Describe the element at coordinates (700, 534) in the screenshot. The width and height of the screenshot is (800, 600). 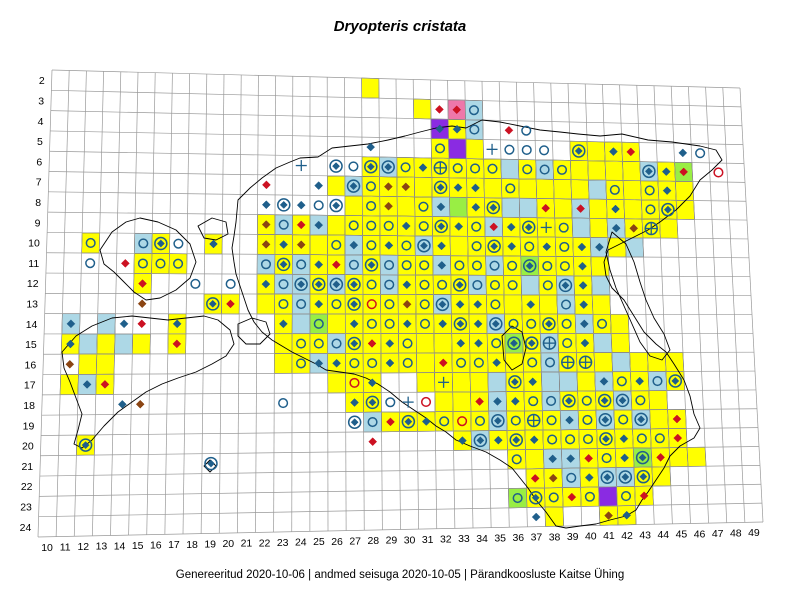
I see `column-label: 46` at that location.